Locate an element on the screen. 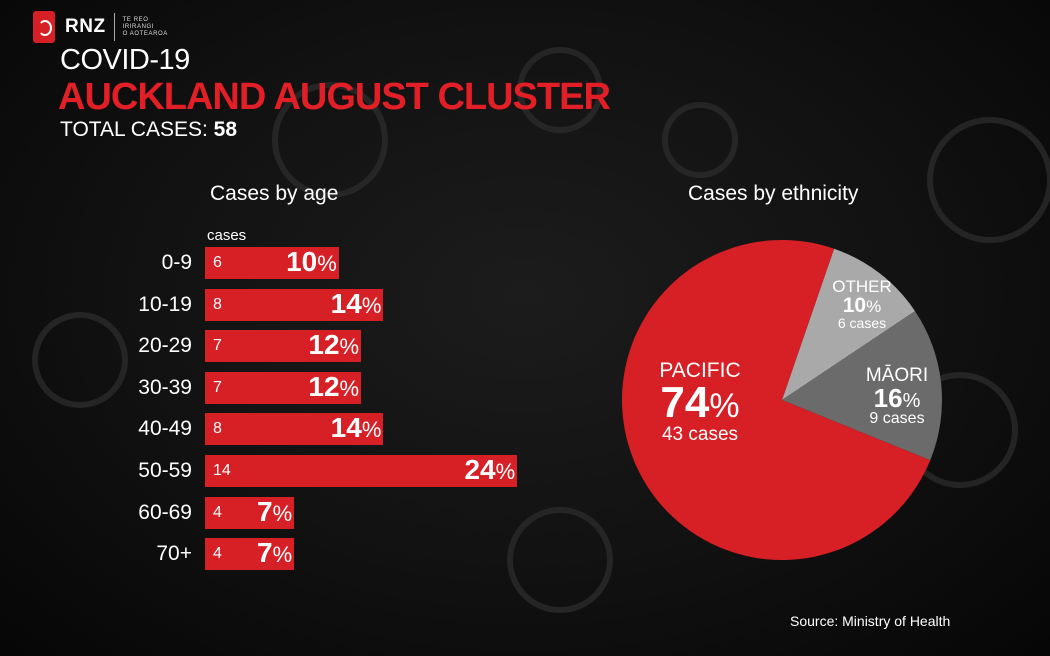 This screenshot has height=656, width=1050. brand-name: RNZ is located at coordinates (85, 26).